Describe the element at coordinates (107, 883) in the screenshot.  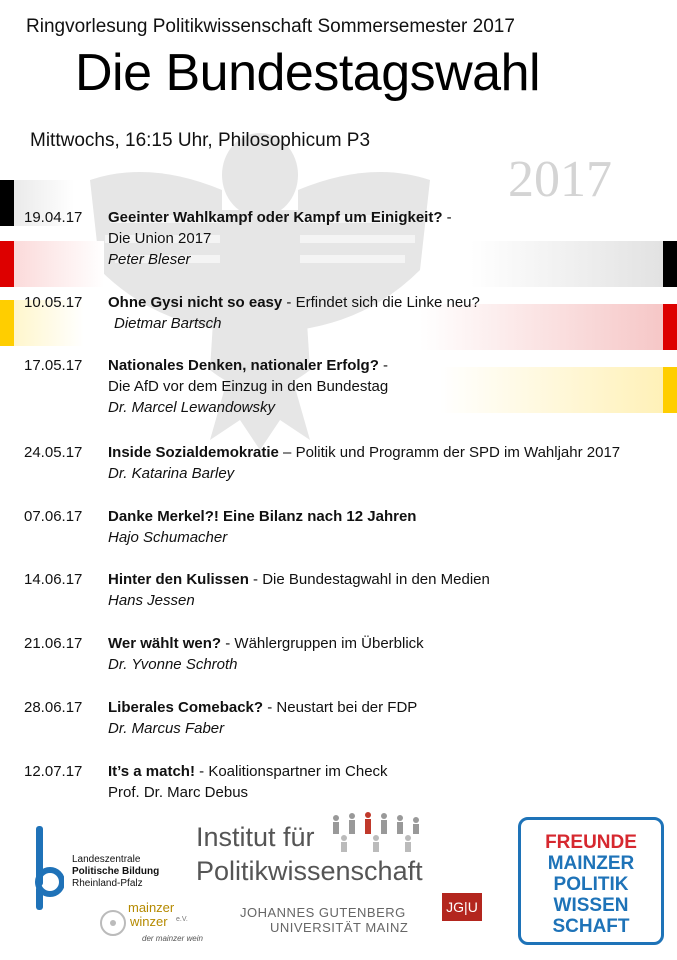
I see `lpb-line-3: Rheinland-Pfalz` at that location.